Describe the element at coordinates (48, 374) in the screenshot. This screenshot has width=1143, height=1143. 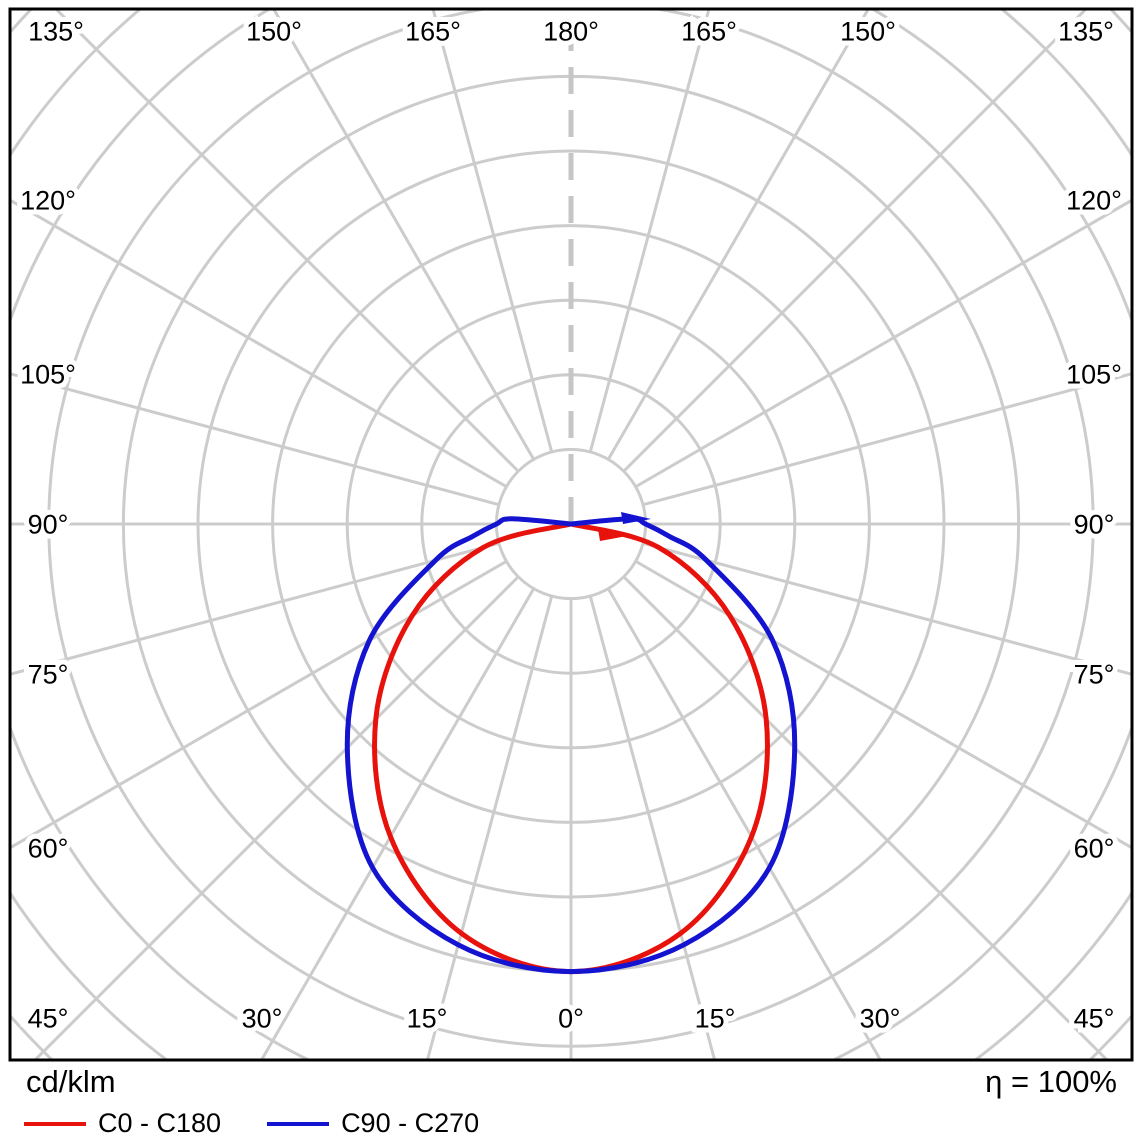
I see `angle-label-105-left: 105°` at that location.